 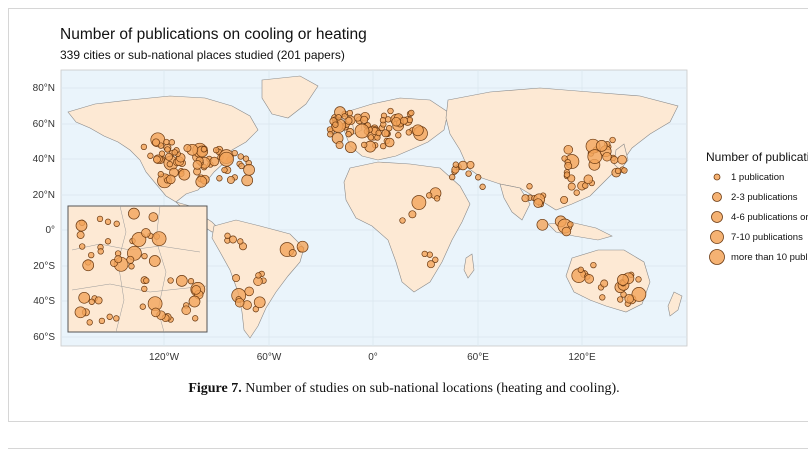 I want to click on legend-swatches, so click(x=717, y=219).